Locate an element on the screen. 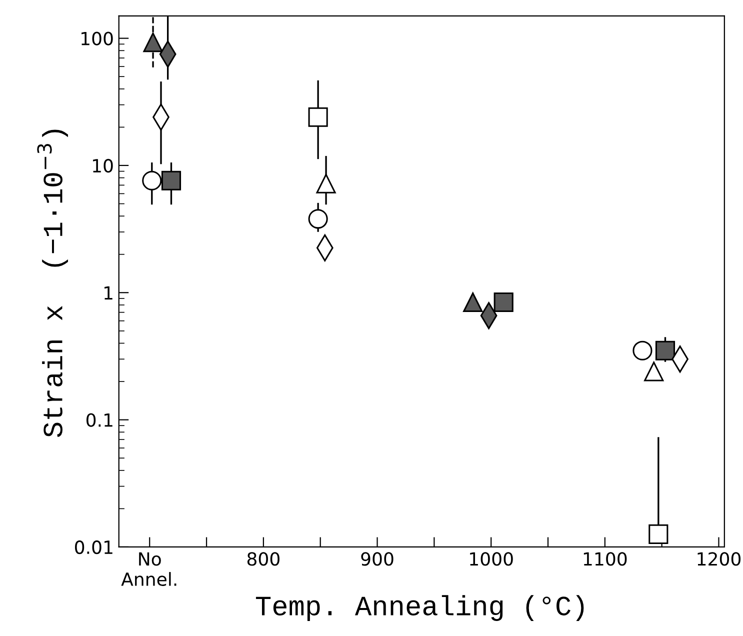 Image resolution: width=743 pixels, height=636 pixels. x-tick-label: 1100 is located at coordinates (605, 559).